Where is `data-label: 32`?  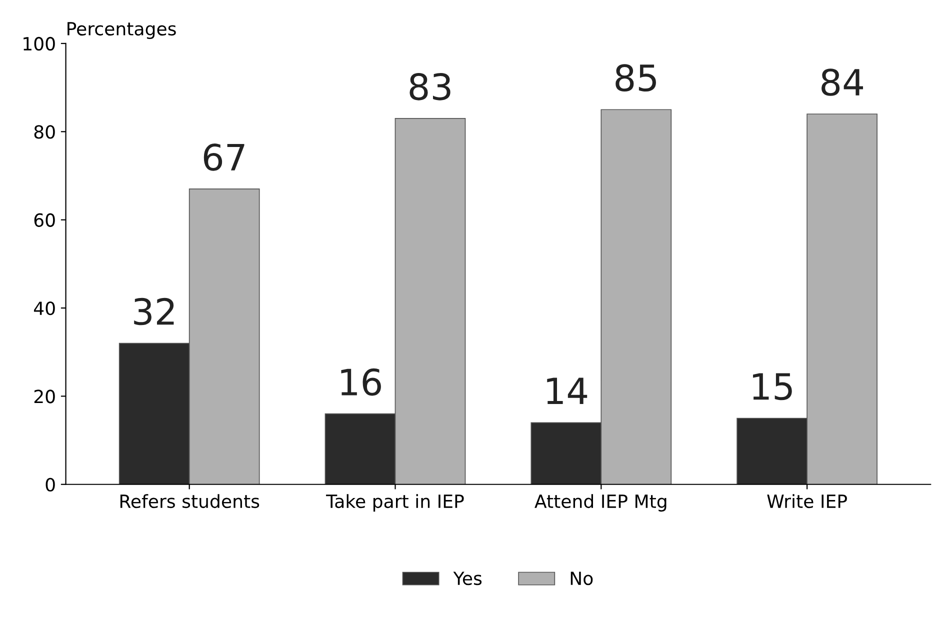 data-label: 32 is located at coordinates (154, 312).